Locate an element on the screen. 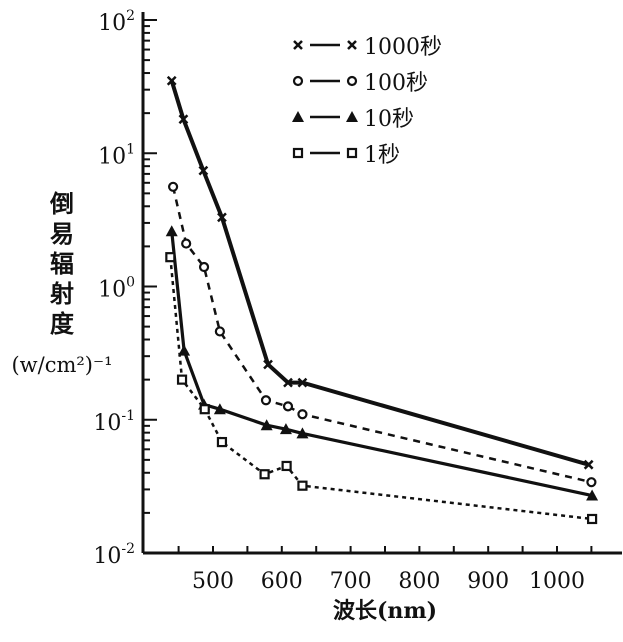  y-tick-label: 10⁻² is located at coordinates (114, 555).